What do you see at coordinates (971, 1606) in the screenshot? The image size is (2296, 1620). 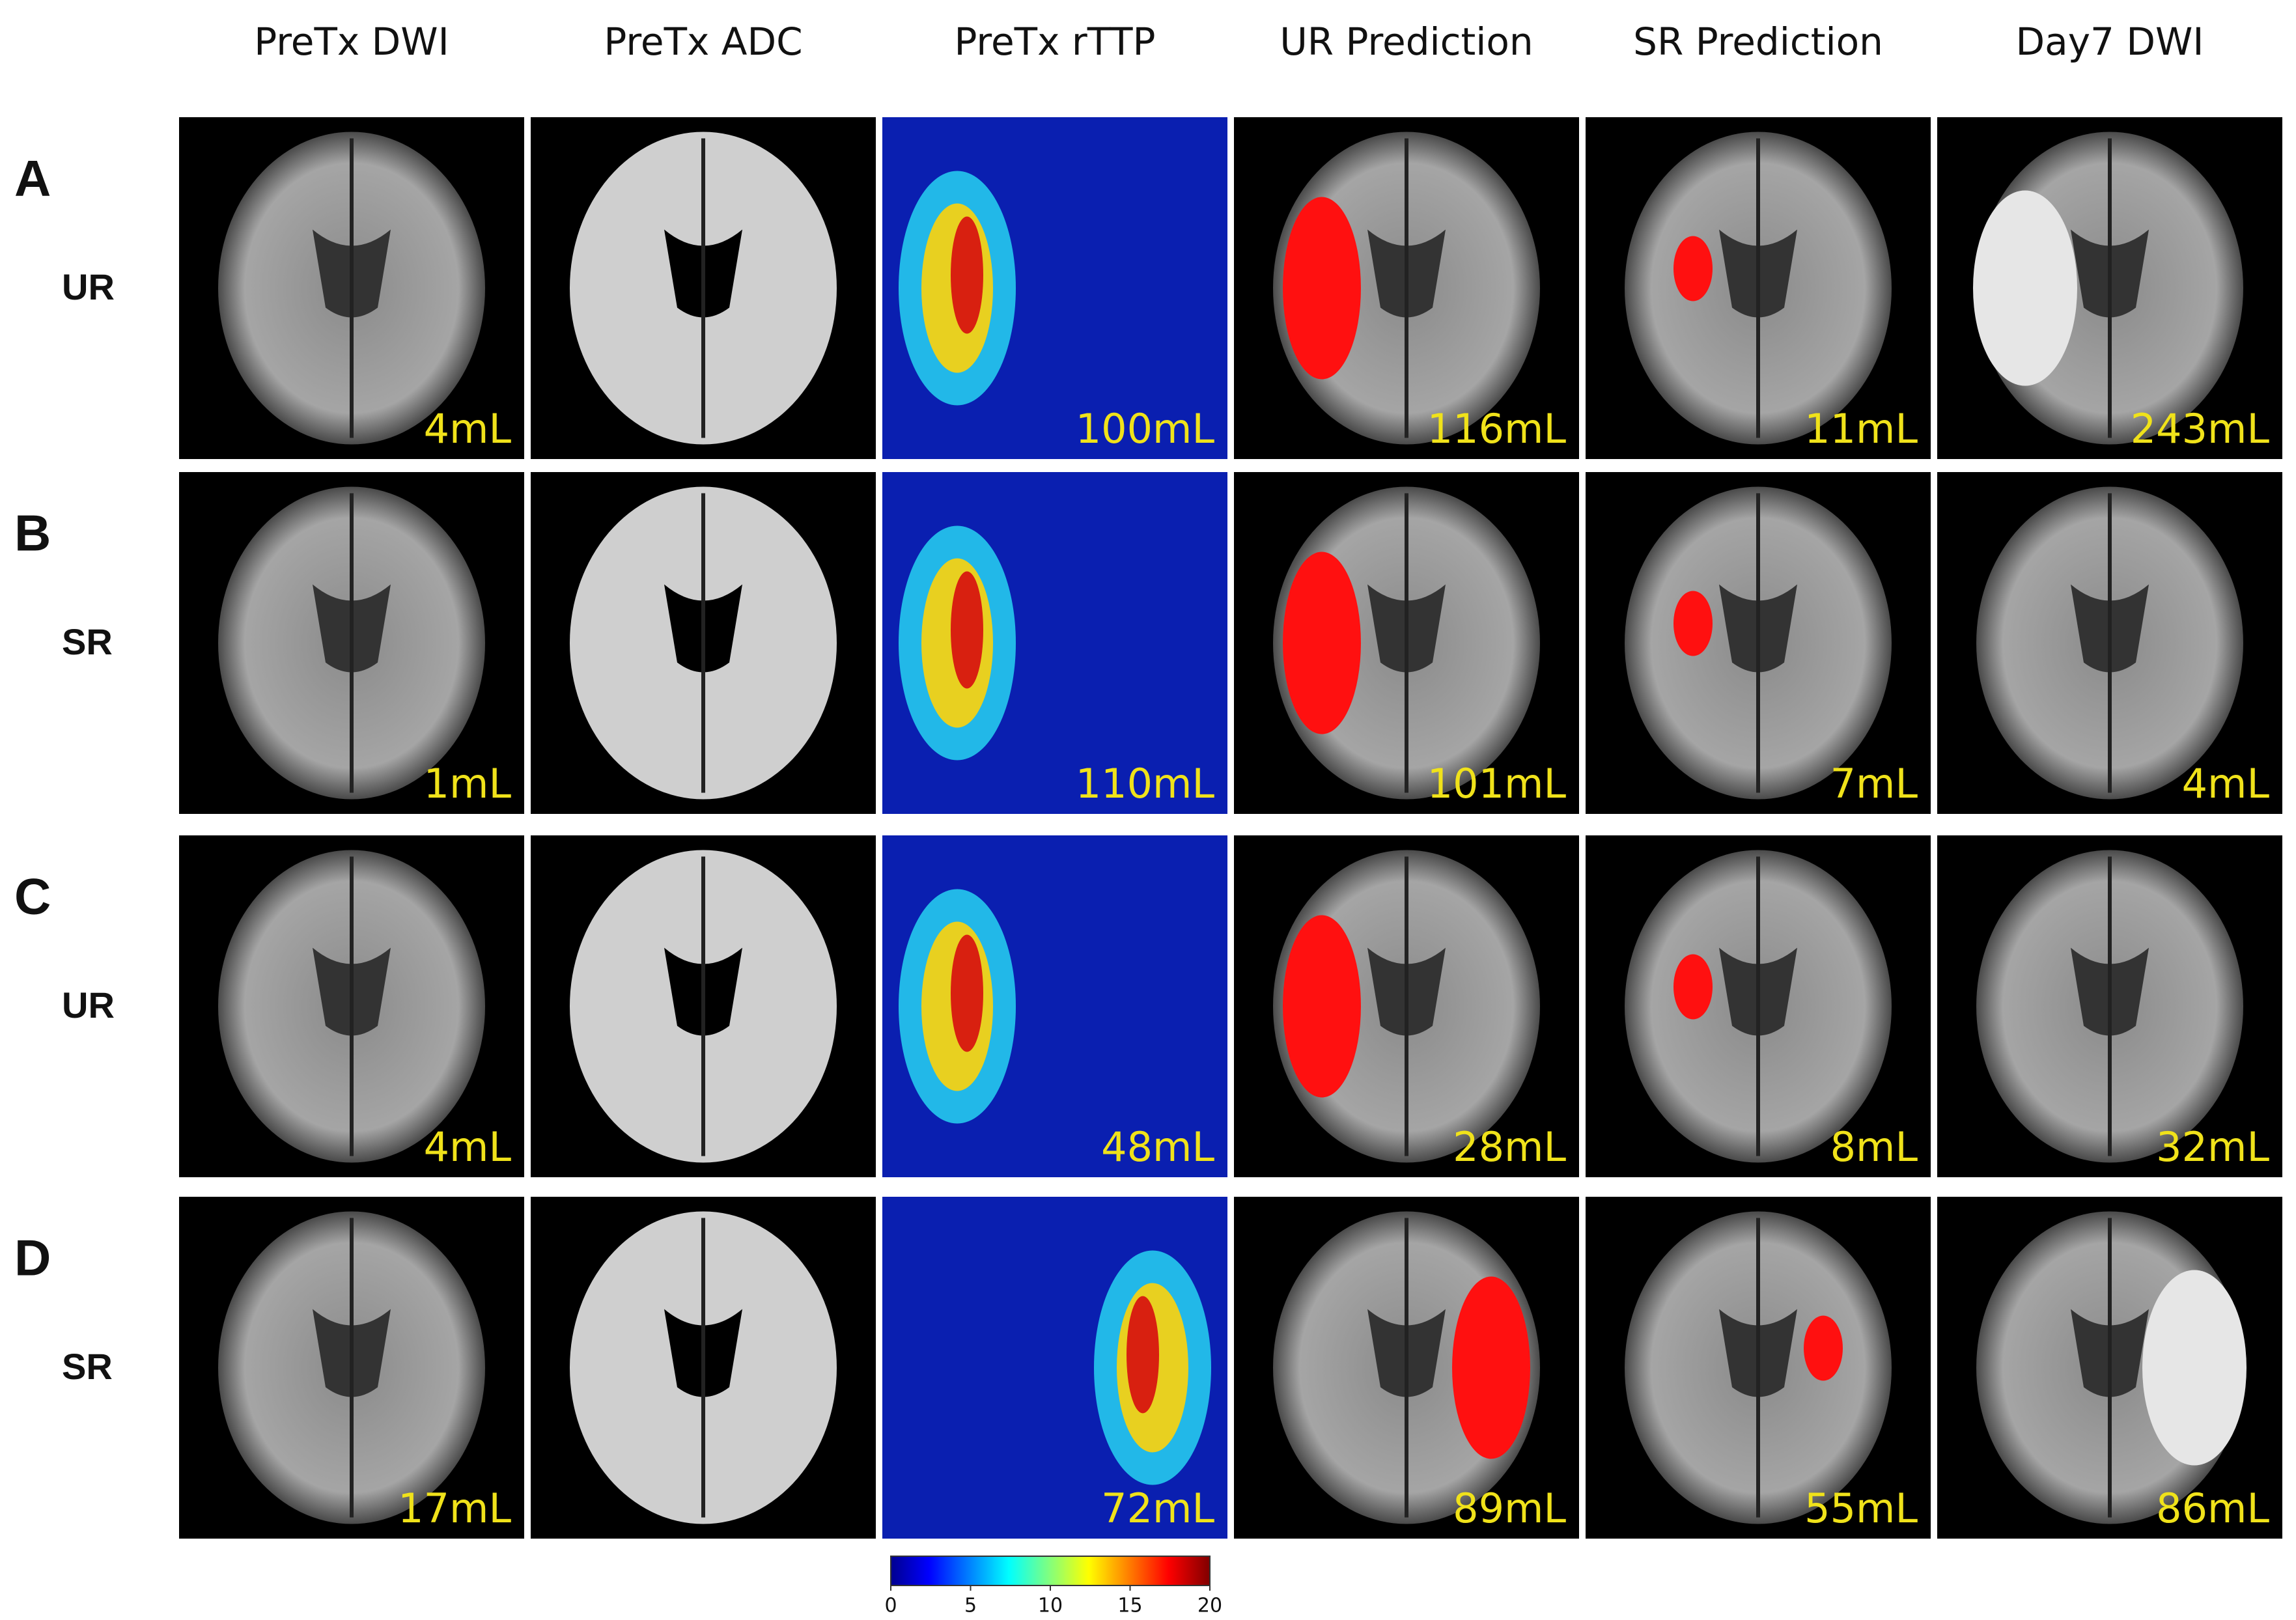 I see `colorbar-tick-label: 5` at bounding box center [971, 1606].